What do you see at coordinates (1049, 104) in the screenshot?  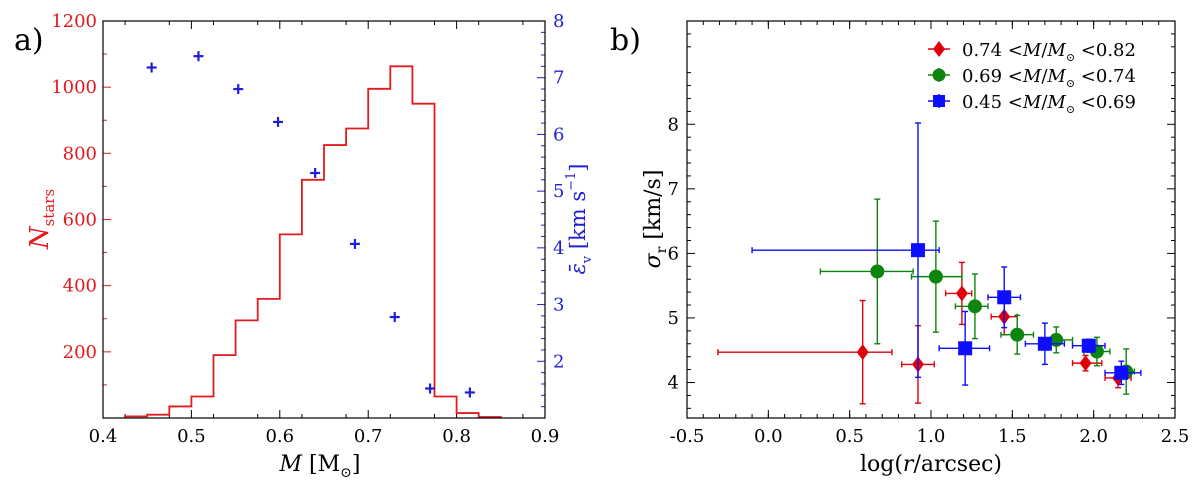 I see `svg-text: 0.45 <M/M⊙ <0.69` at bounding box center [1049, 104].